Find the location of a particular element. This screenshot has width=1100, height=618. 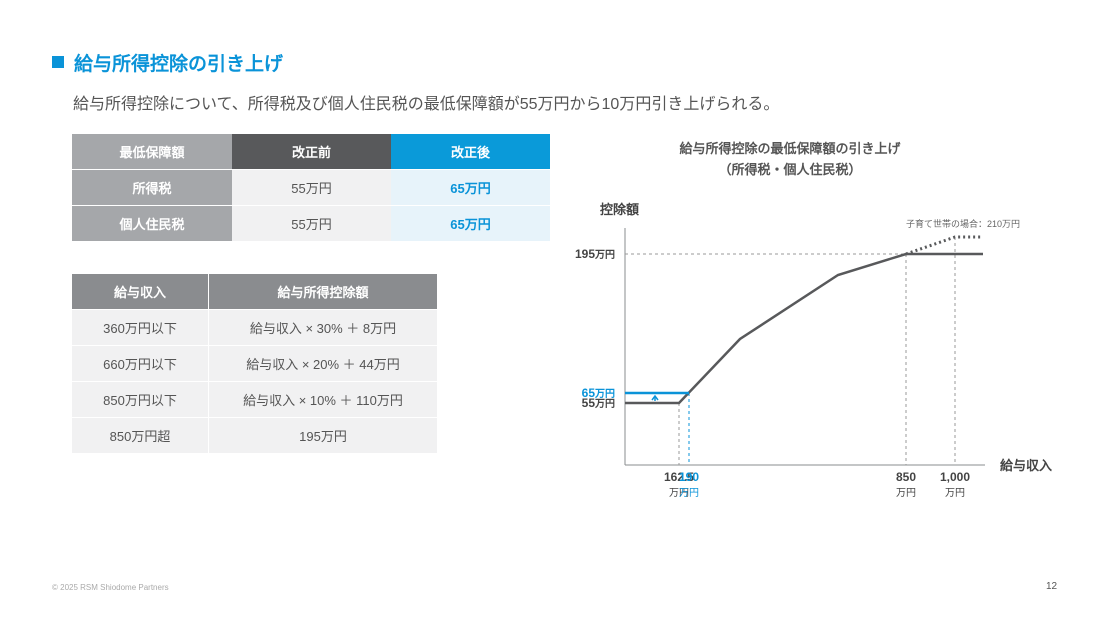

table-row: 850万円以下 給与収入 × 10% ＋ 110万円 is located at coordinates (254, 399).